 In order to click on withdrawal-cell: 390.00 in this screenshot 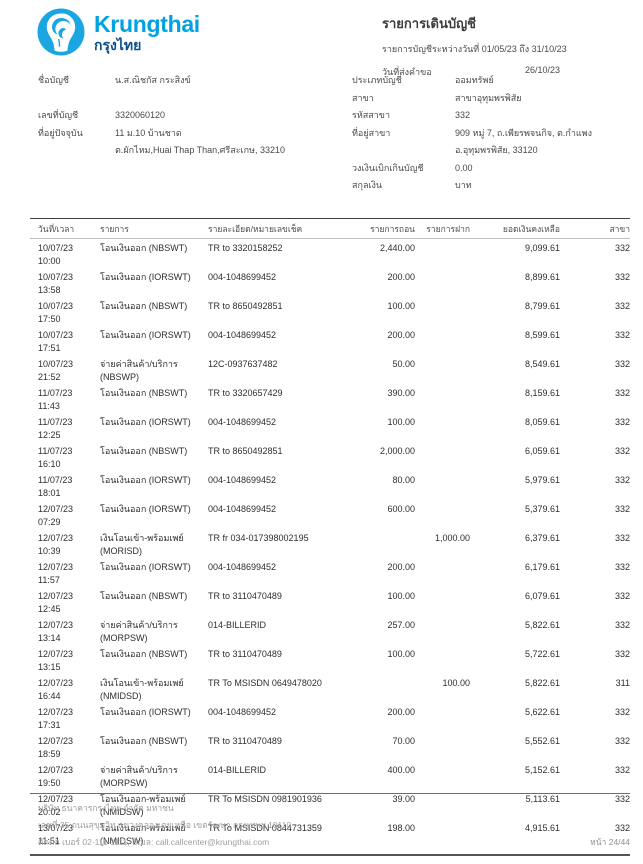, I will do `click(401, 393)`.